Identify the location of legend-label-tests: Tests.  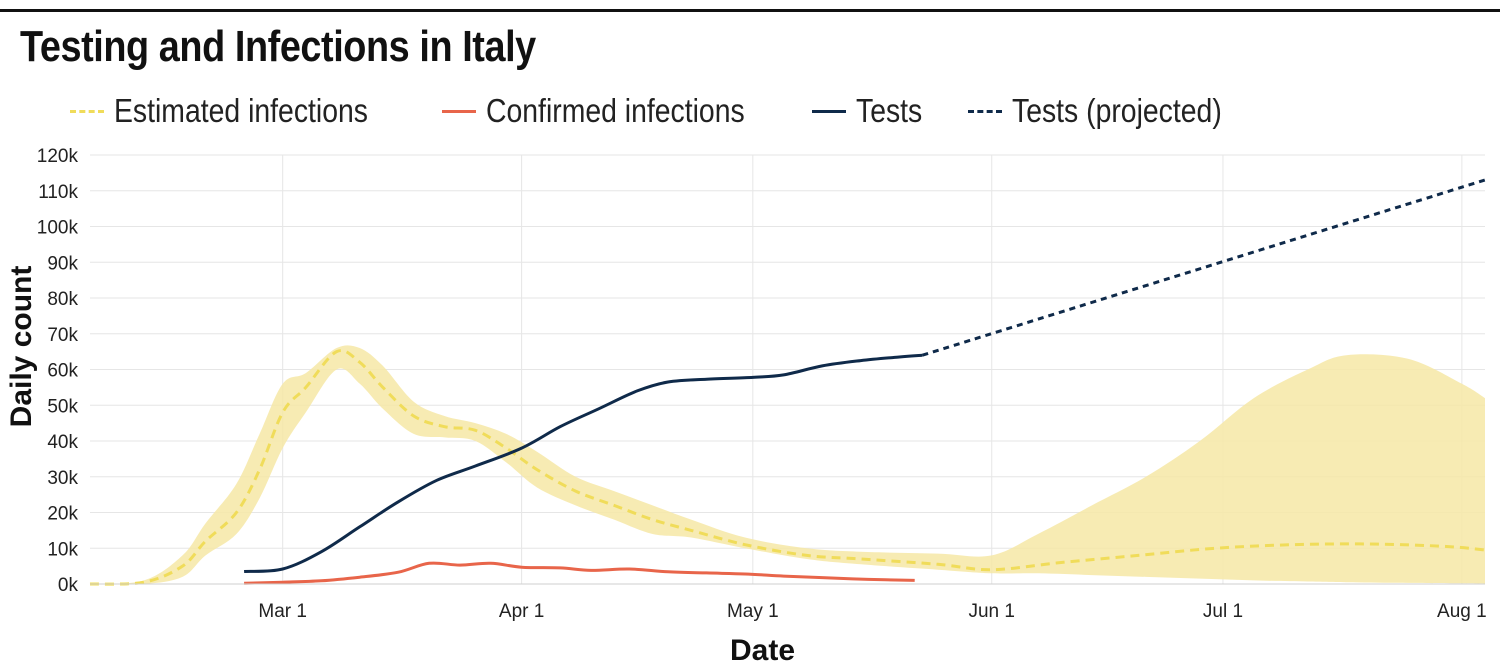
(889, 110).